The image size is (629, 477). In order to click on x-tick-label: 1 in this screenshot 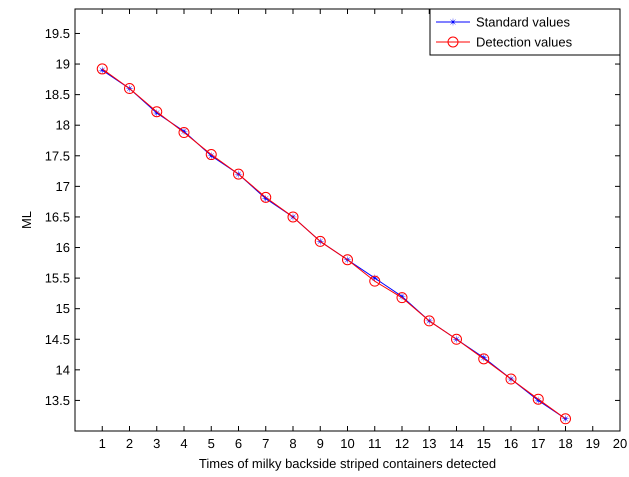, I will do `click(102, 443)`.